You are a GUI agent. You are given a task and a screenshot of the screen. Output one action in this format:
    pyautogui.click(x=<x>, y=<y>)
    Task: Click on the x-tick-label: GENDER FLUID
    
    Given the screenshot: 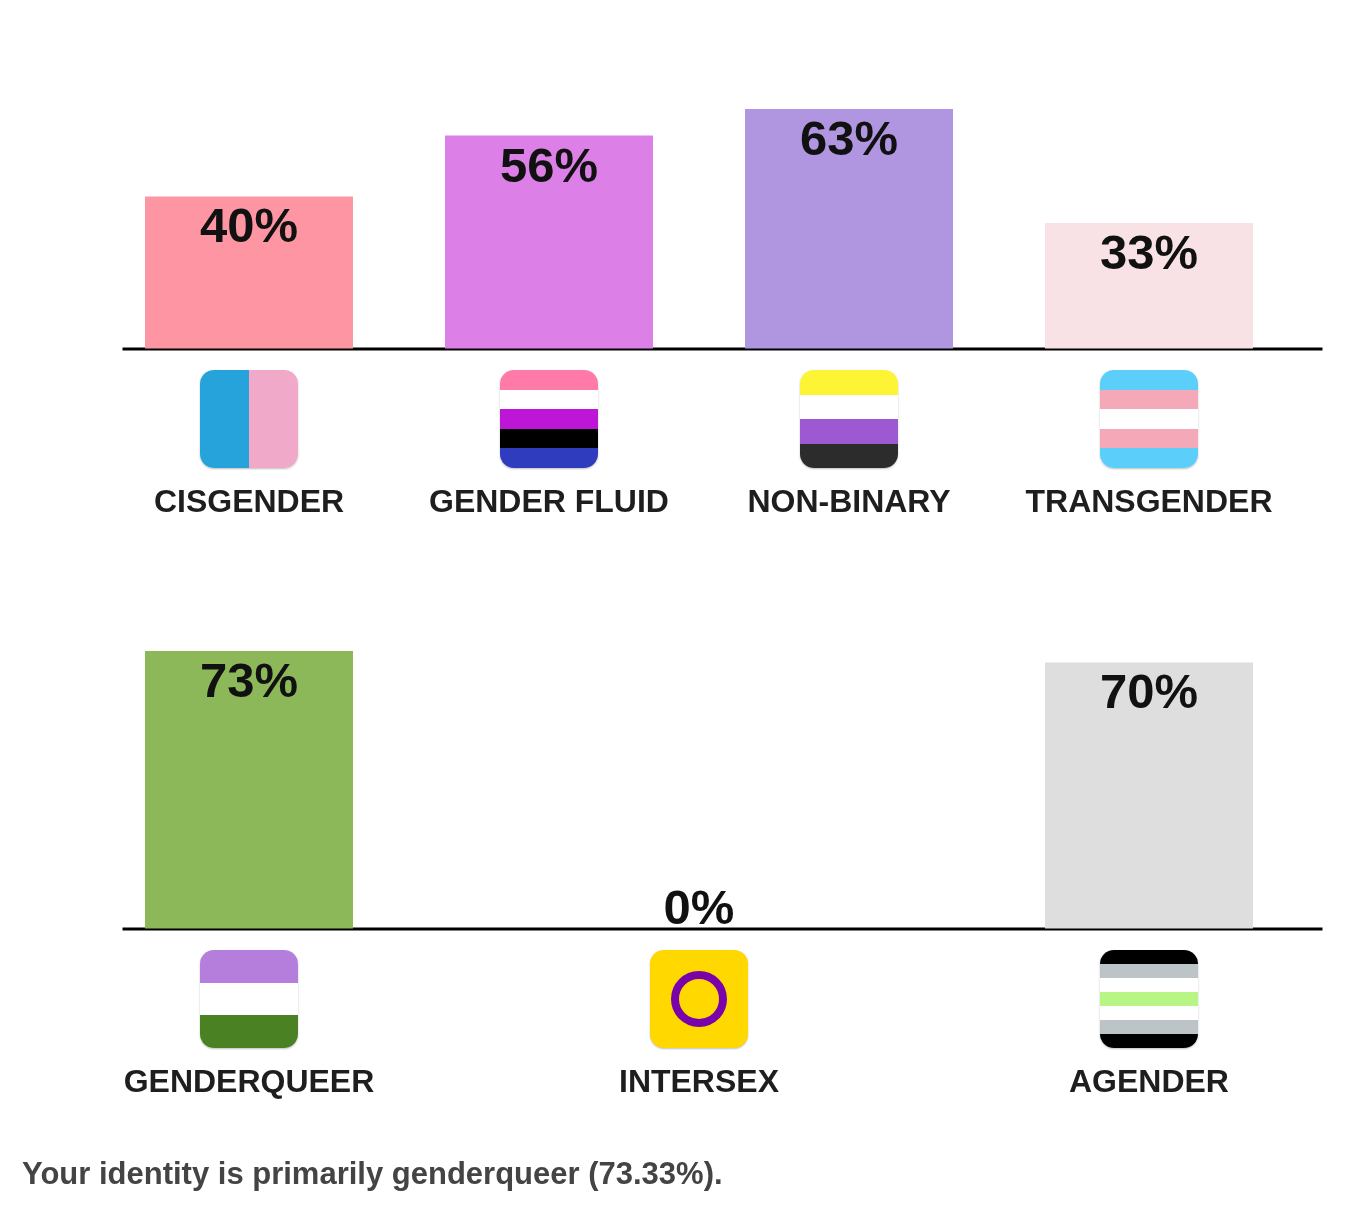 What is the action you would take?
    pyautogui.click(x=549, y=500)
    